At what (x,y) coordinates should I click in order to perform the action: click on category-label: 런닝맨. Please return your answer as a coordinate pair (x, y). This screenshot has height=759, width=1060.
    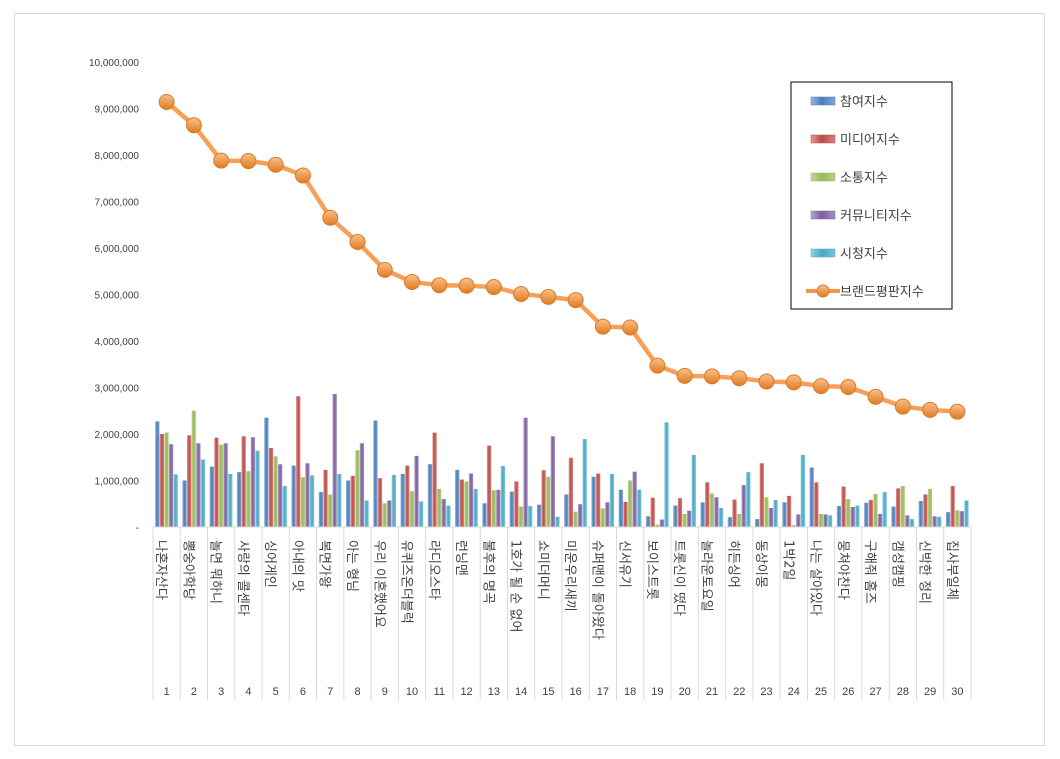
    Looking at the image, I should click on (460, 558).